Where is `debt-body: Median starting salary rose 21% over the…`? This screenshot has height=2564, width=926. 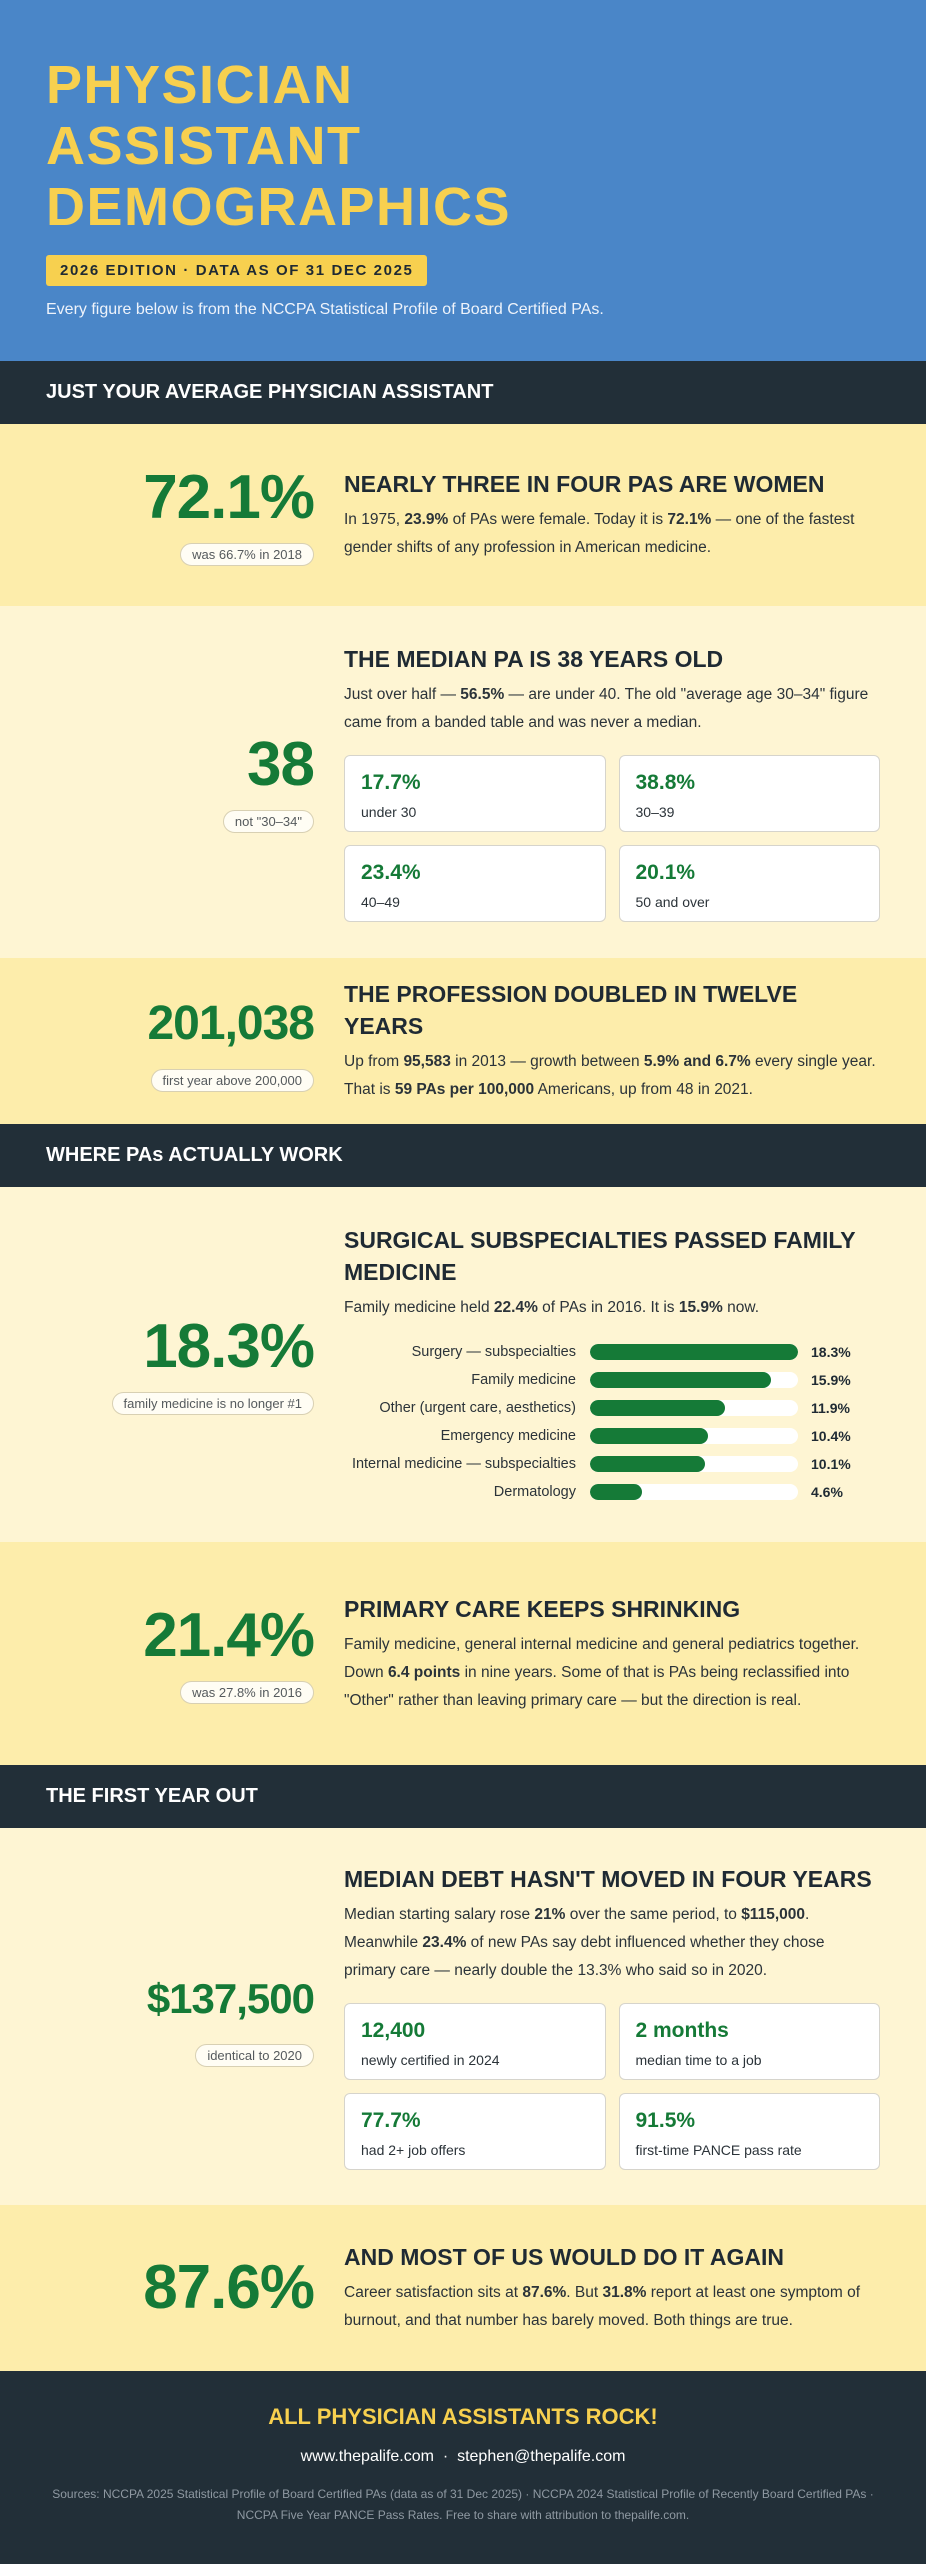 debt-body: Median starting salary rose 21% over the… is located at coordinates (584, 1942).